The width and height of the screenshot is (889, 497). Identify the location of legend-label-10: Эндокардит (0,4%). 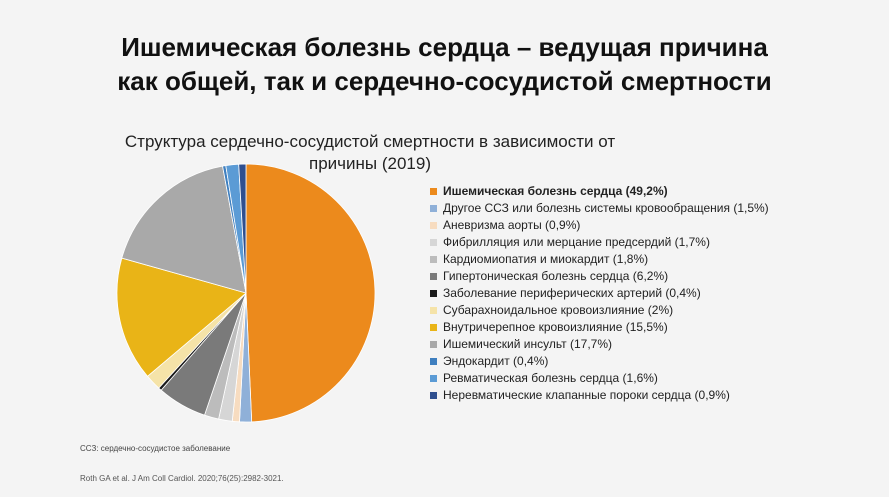
(496, 361).